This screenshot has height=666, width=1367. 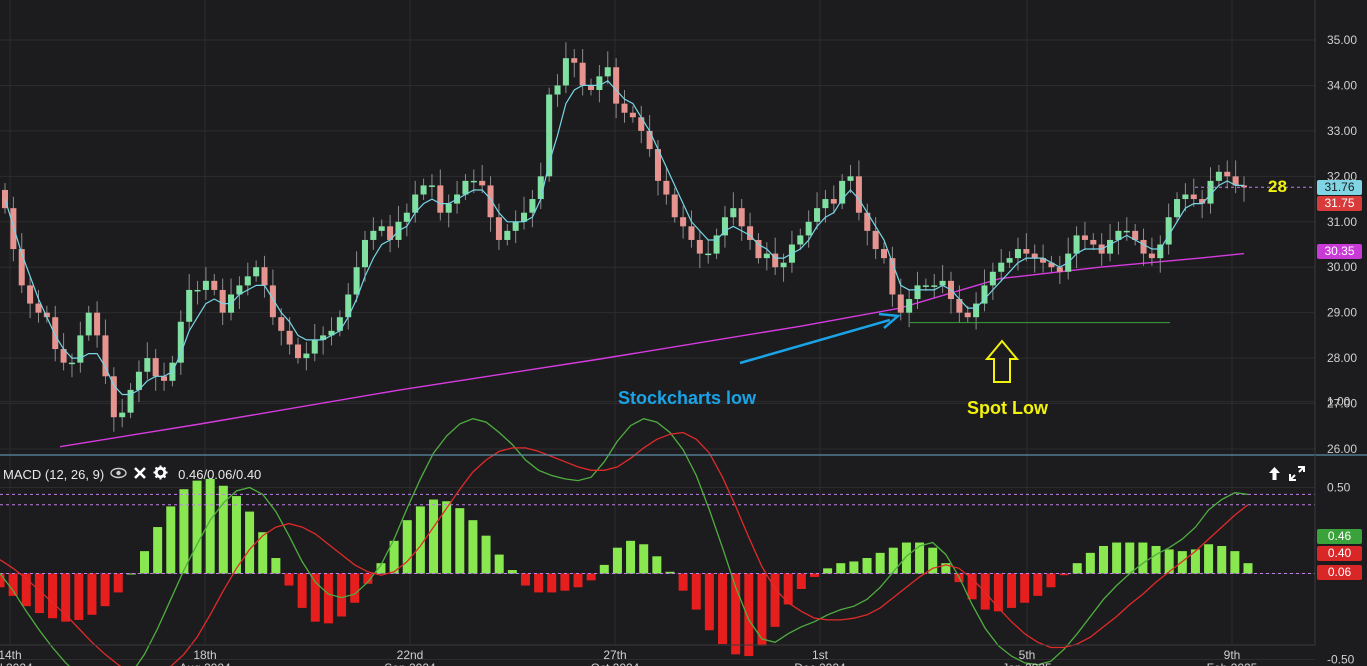 I want to click on pane-controls, so click(x=1286, y=475).